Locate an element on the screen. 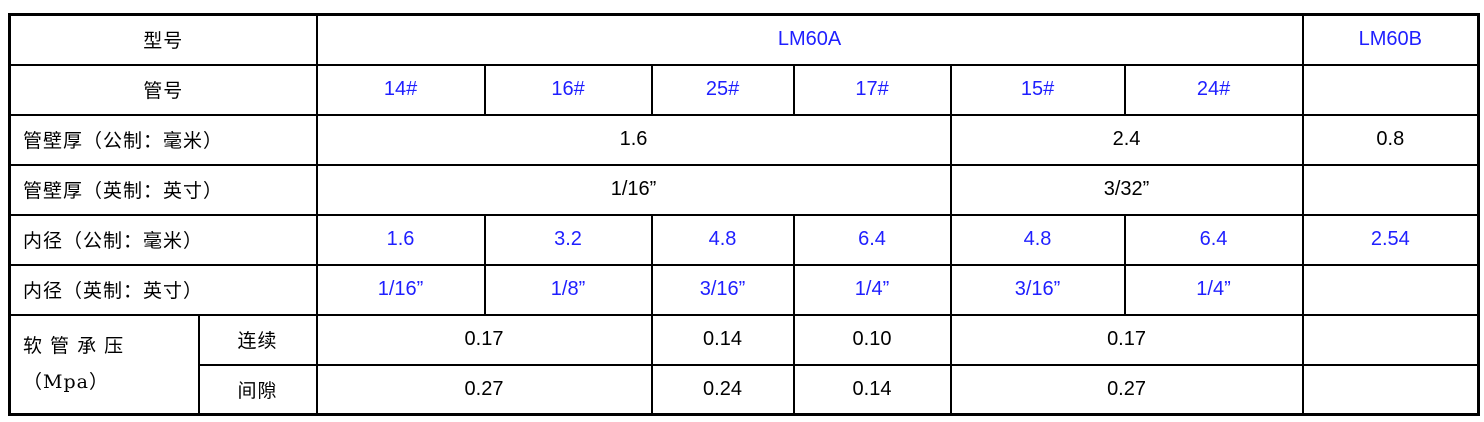  table-cell: 15# is located at coordinates (1037, 89).